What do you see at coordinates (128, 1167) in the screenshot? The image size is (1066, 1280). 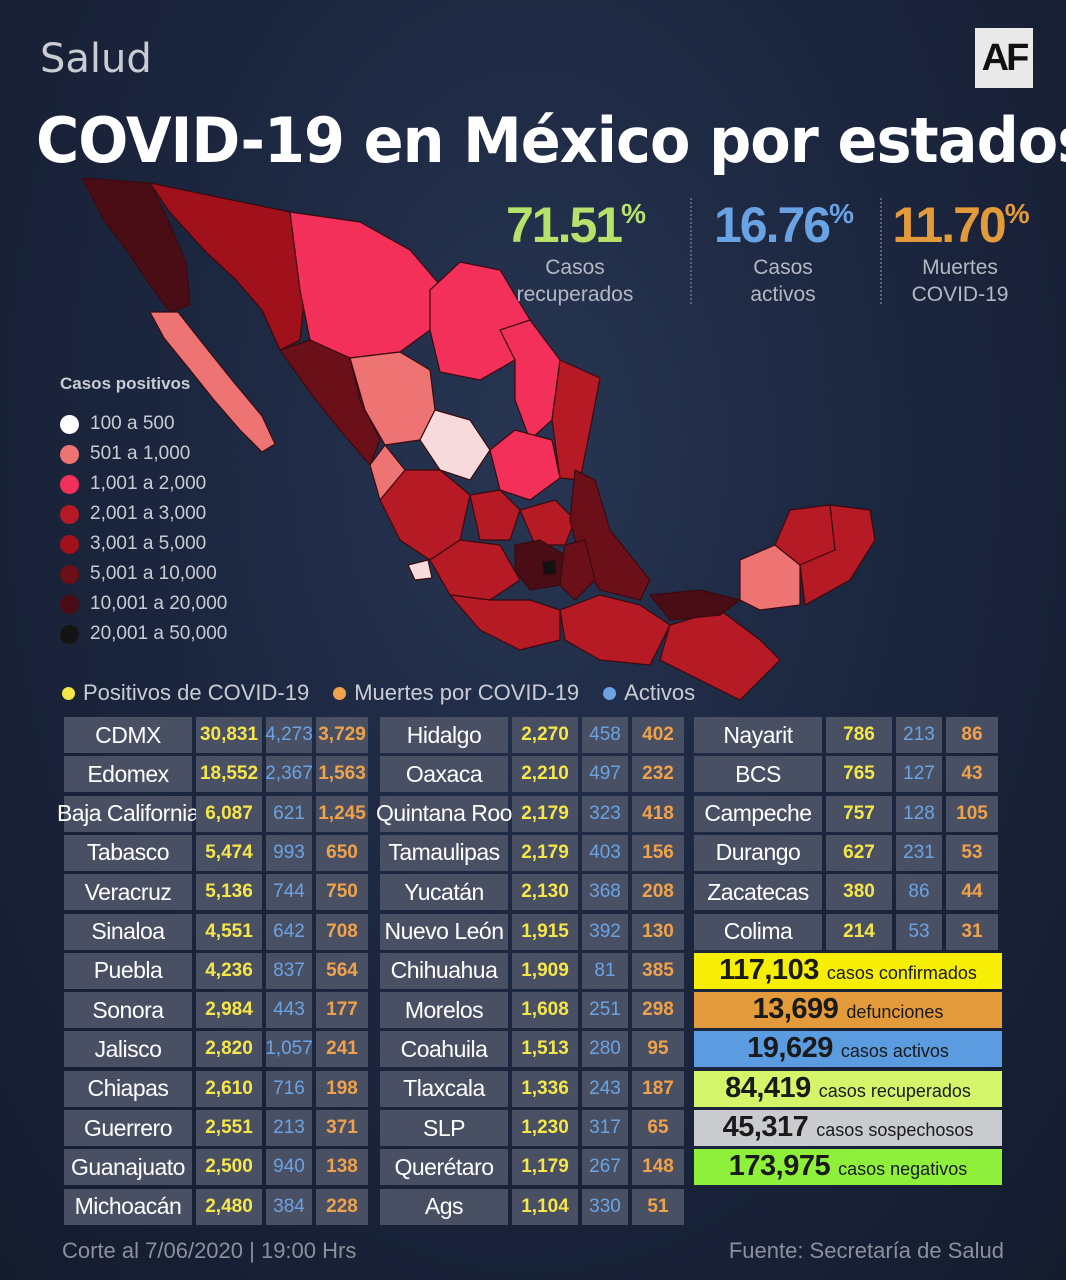 I see `state-name: Guanajuato` at bounding box center [128, 1167].